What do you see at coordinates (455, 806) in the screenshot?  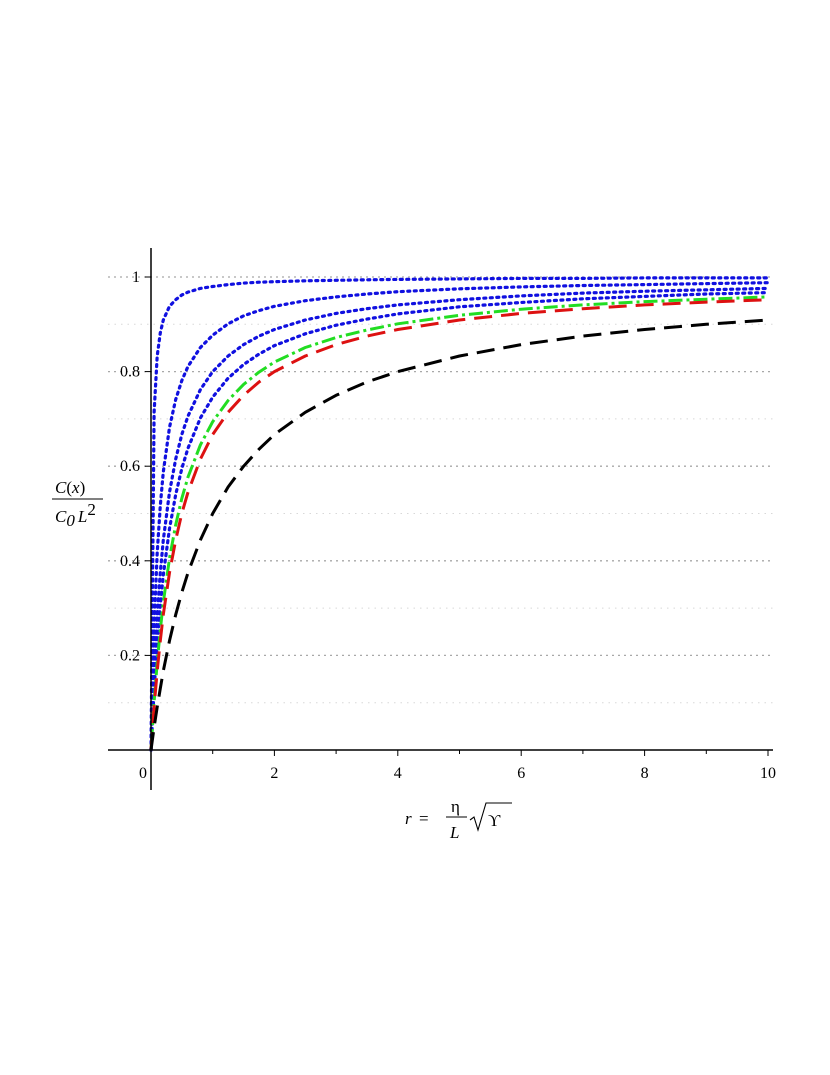 I see `xlabel-numerator: η` at bounding box center [455, 806].